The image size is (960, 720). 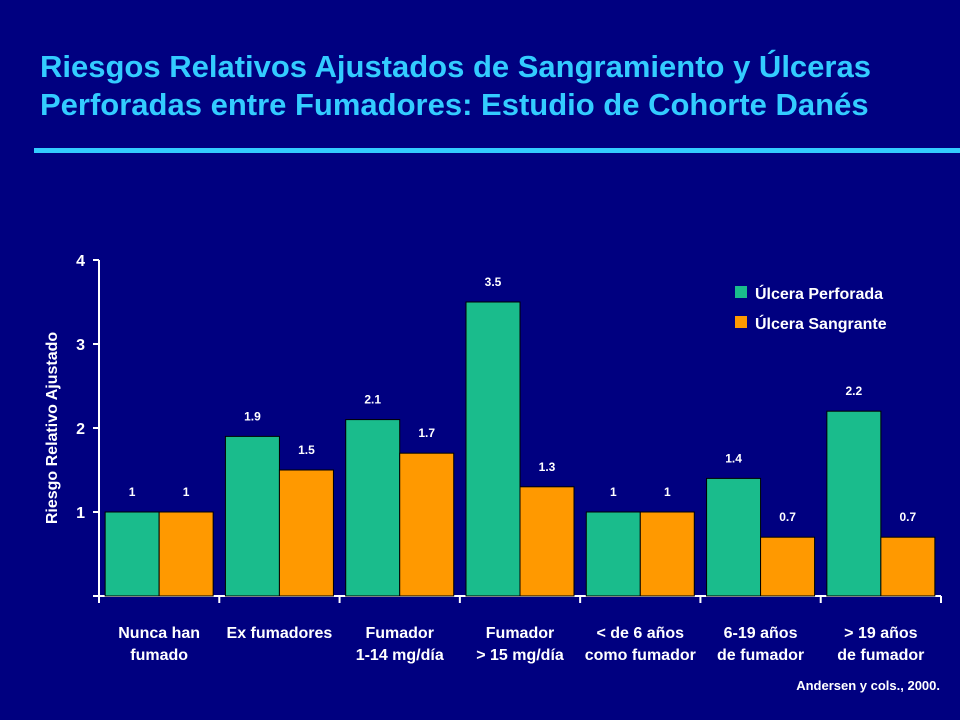 I want to click on x-category-label: 1-14 mg/día, so click(x=400, y=655).